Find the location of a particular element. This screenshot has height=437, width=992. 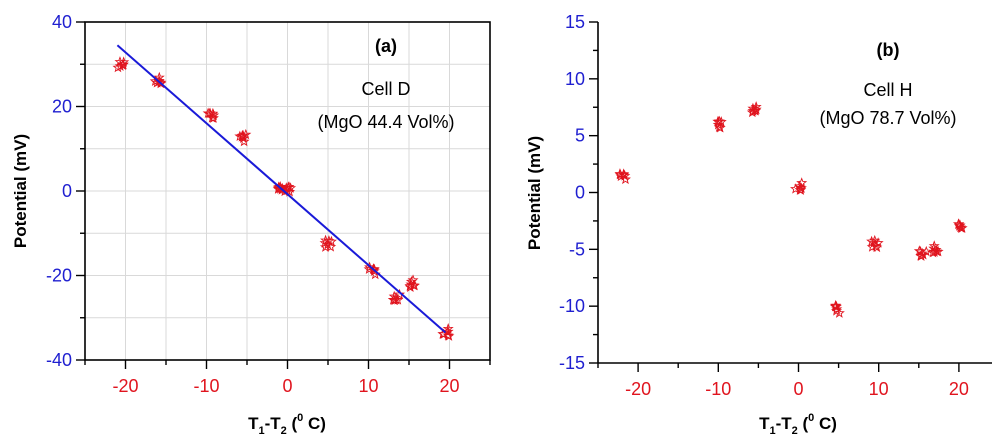

y-tick-label: 20 is located at coordinates (62, 107).